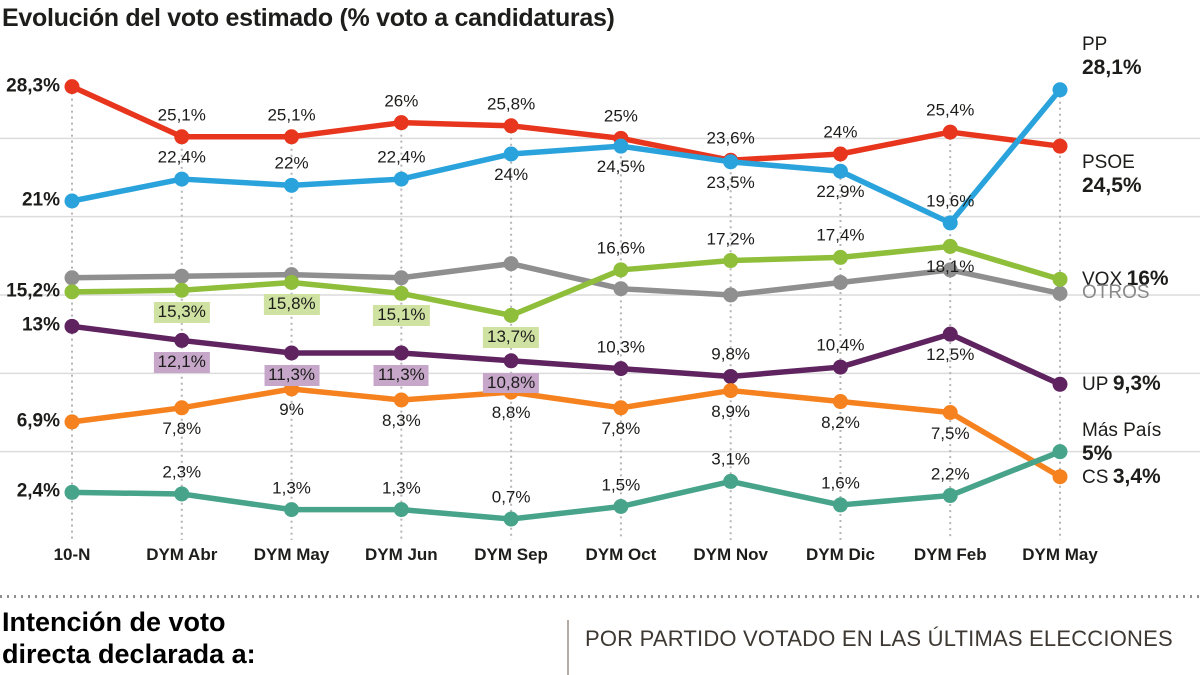 The height and width of the screenshot is (675, 1200). Describe the element at coordinates (129, 654) in the screenshot. I see `footer-left-line2: directa declarada a:` at that location.